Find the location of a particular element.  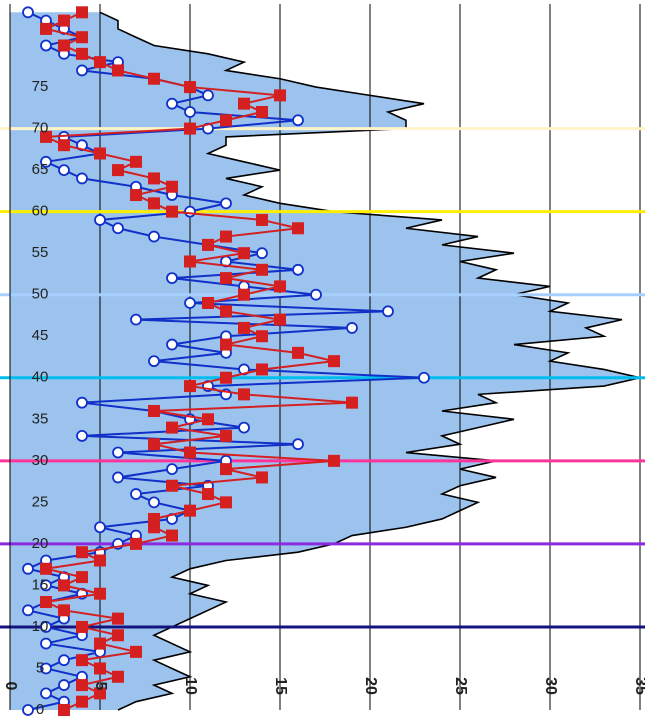

y-tick-label: 55 is located at coordinates (40, 252).